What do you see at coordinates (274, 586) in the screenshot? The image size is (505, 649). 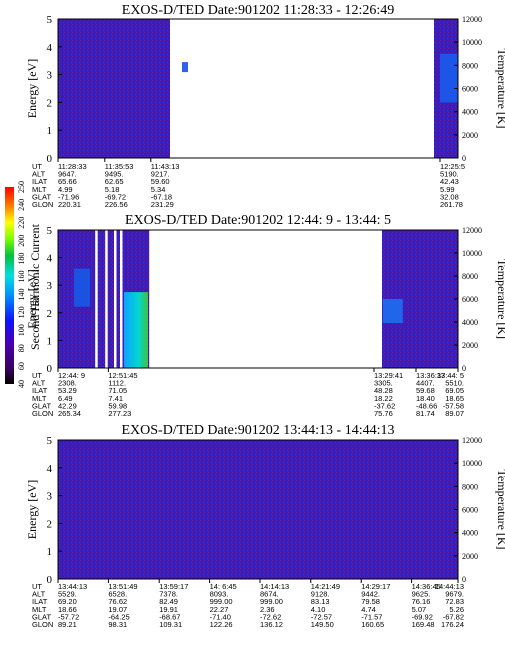 I see `orbit-value: 14:14:13` at bounding box center [274, 586].